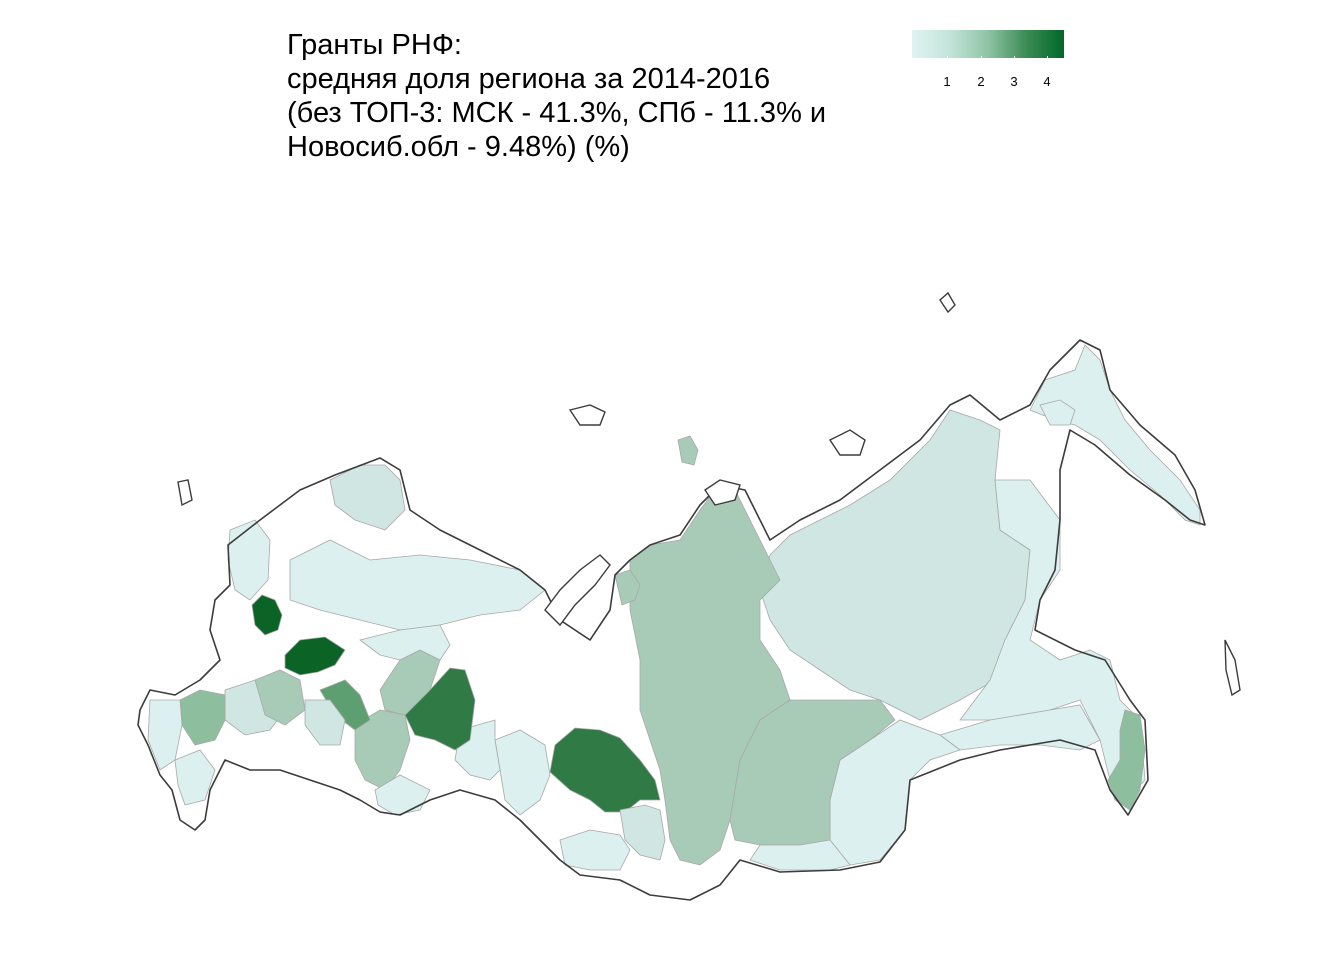 Image resolution: width=1344 pixels, height=960 pixels. I want to click on legend-tick-label: 1, so click(947, 81).